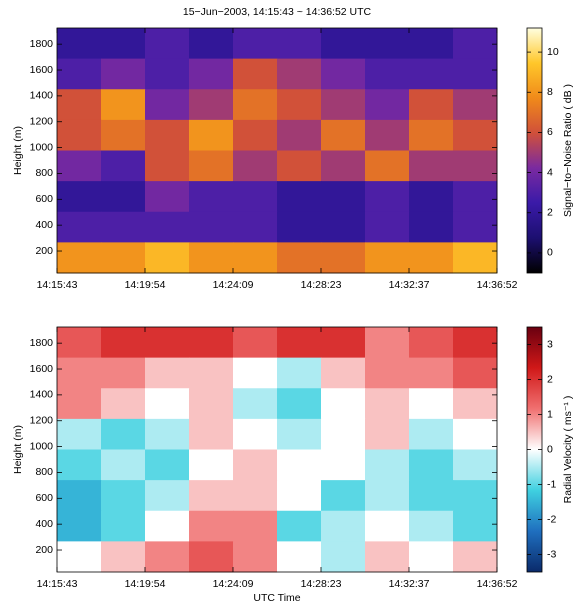 The height and width of the screenshot is (607, 574). I want to click on colorbar-tick-label: -1, so click(551, 484).